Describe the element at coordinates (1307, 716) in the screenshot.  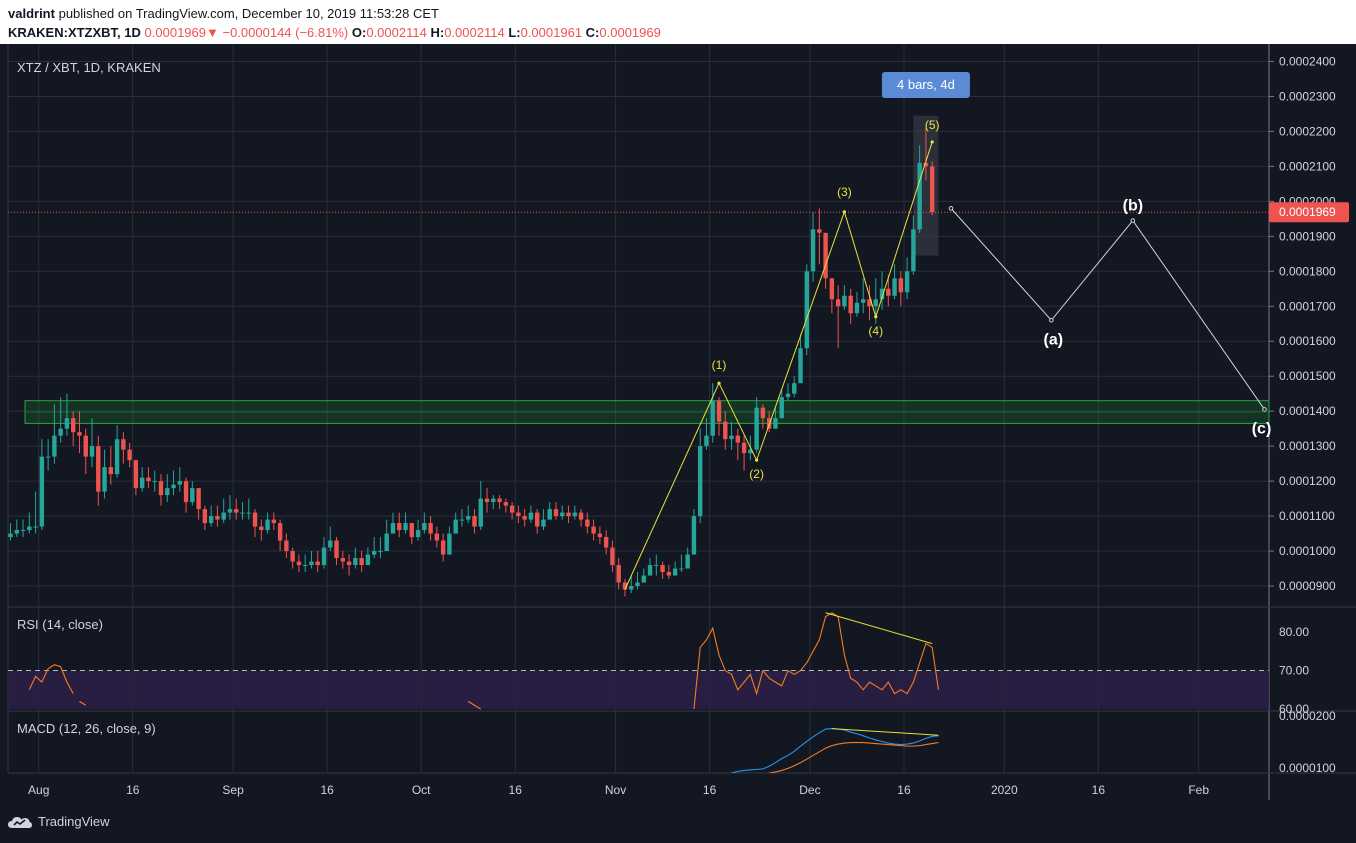
I see `macd-axis-tick-label: 0.0000200` at that location.